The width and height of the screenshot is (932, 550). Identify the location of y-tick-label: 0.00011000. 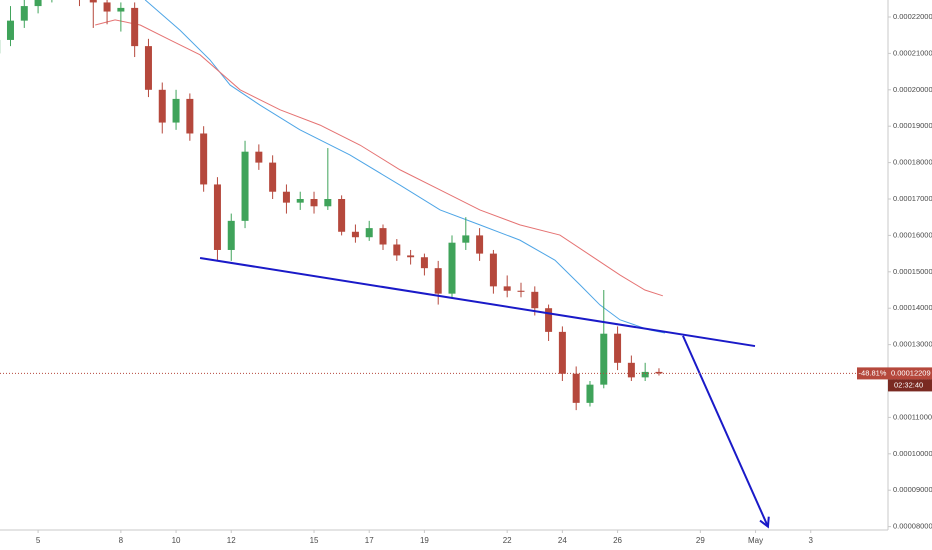
(912, 416).